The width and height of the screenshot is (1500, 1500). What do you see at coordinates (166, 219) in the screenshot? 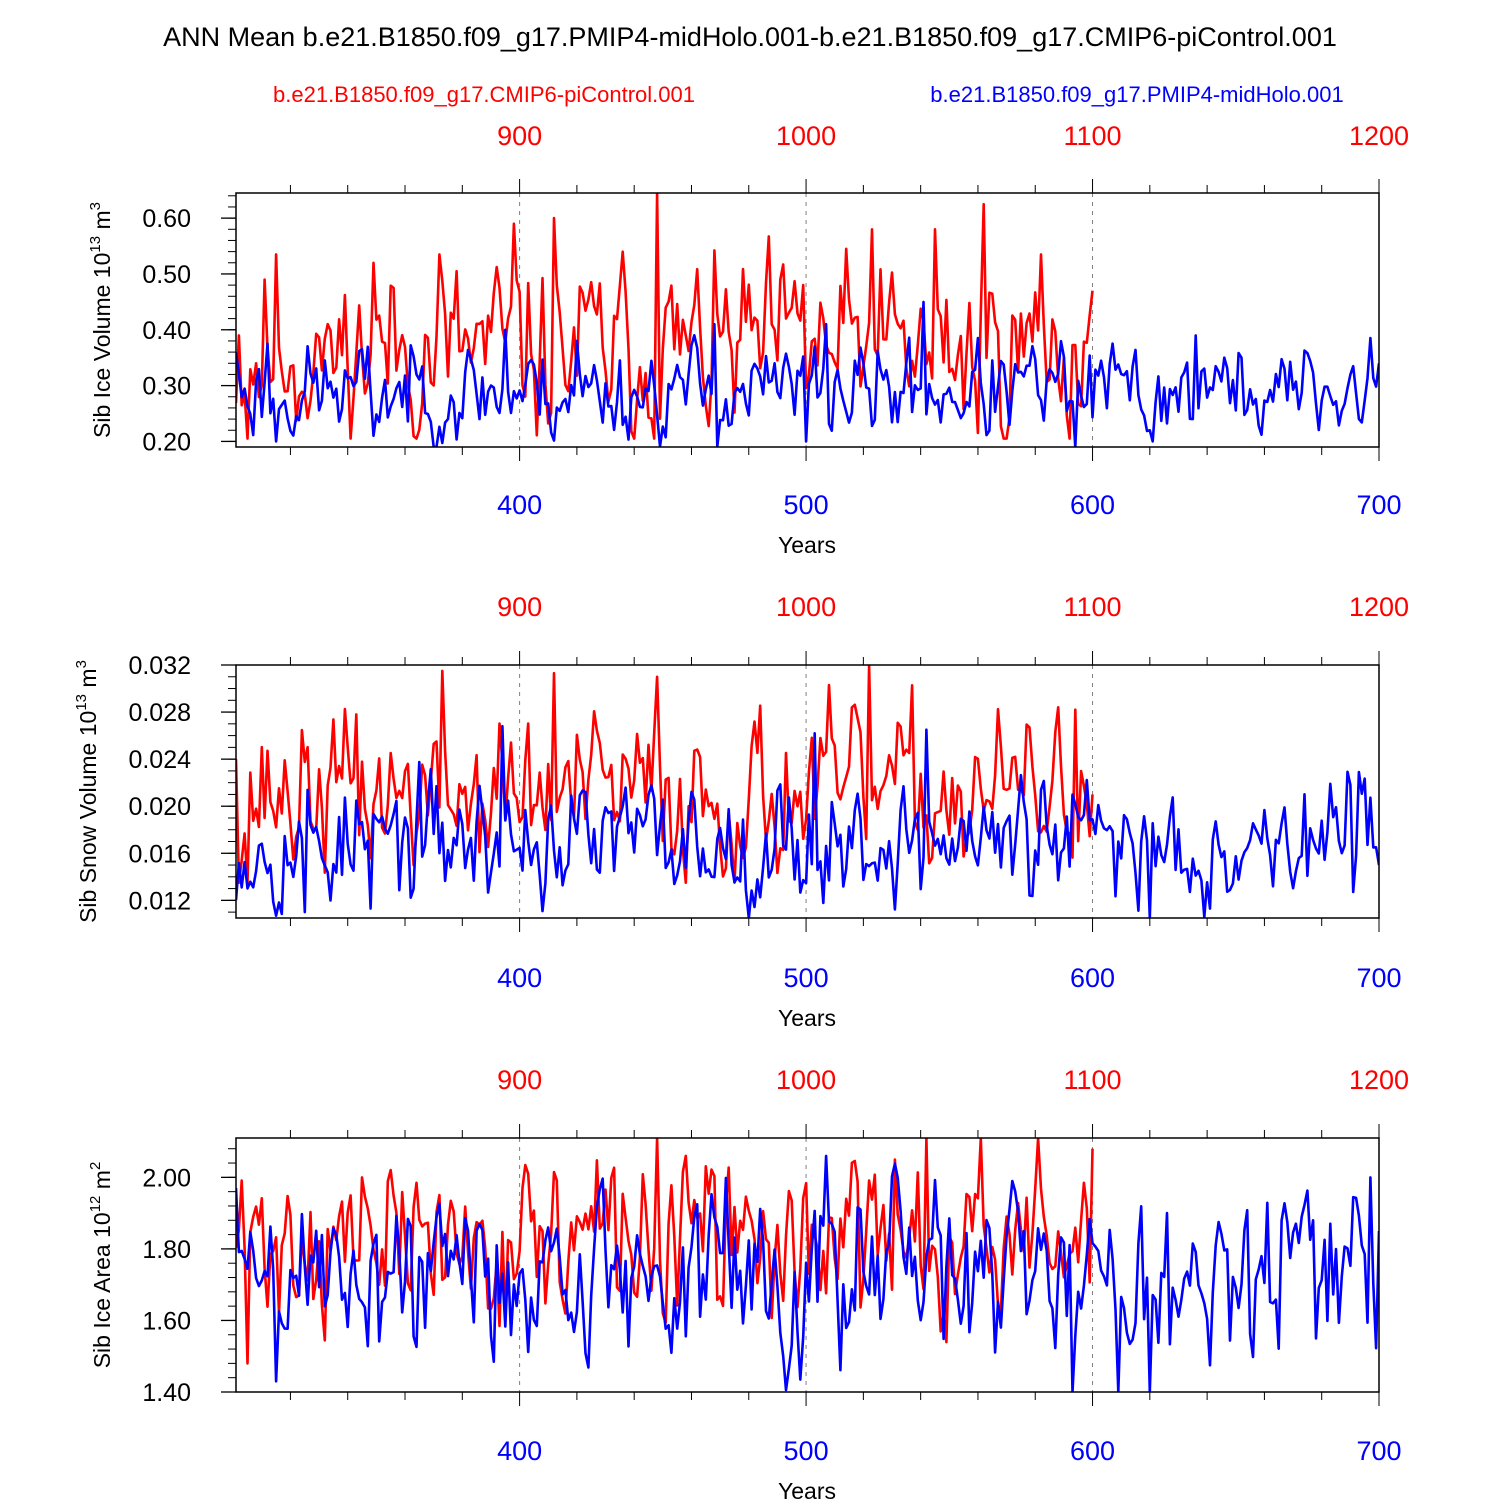
I see `y-tick-label: 0.60` at bounding box center [166, 219].